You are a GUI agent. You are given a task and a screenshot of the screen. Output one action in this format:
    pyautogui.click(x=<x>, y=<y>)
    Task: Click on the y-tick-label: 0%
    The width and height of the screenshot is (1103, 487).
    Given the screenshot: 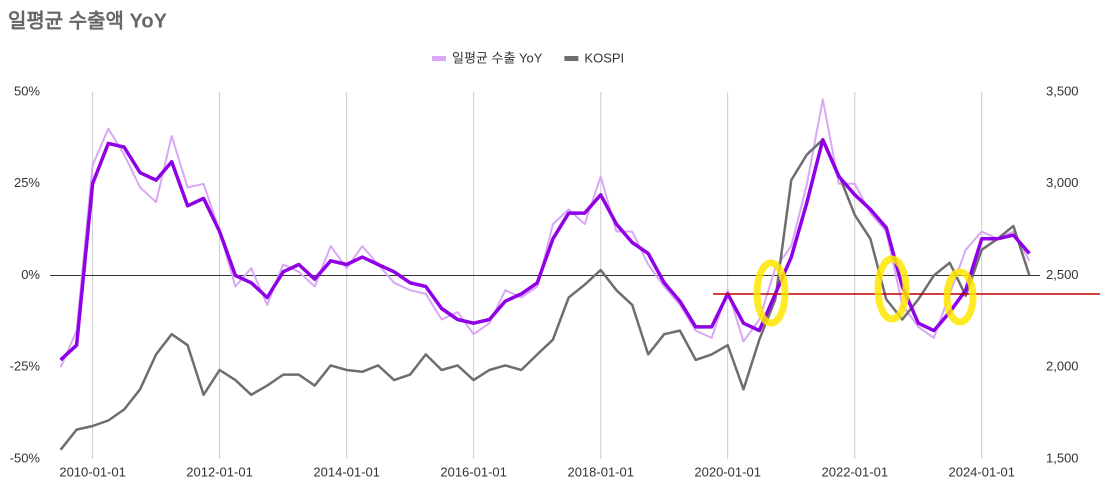 What is the action you would take?
    pyautogui.click(x=30, y=274)
    